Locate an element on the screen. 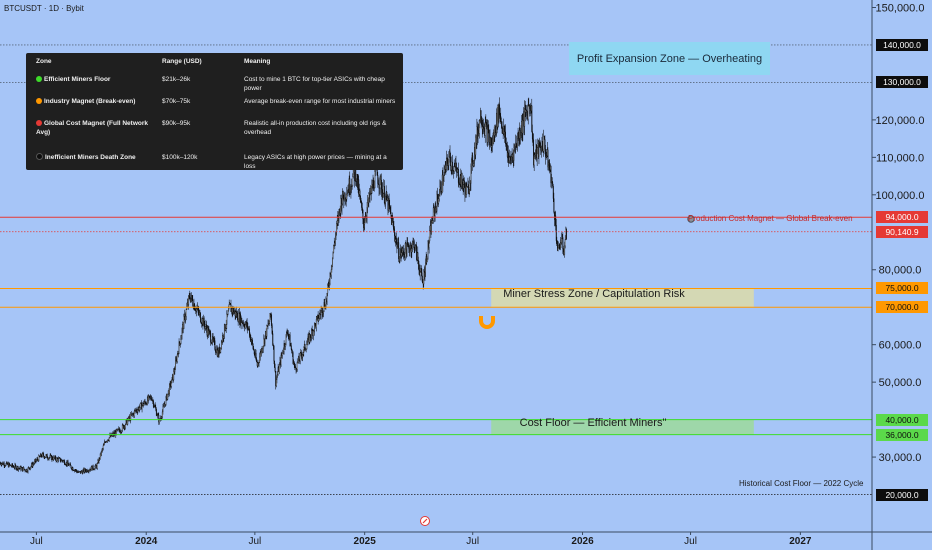 This screenshot has height=550, width=932. price-level-tag: 130,000.0 is located at coordinates (902, 82).